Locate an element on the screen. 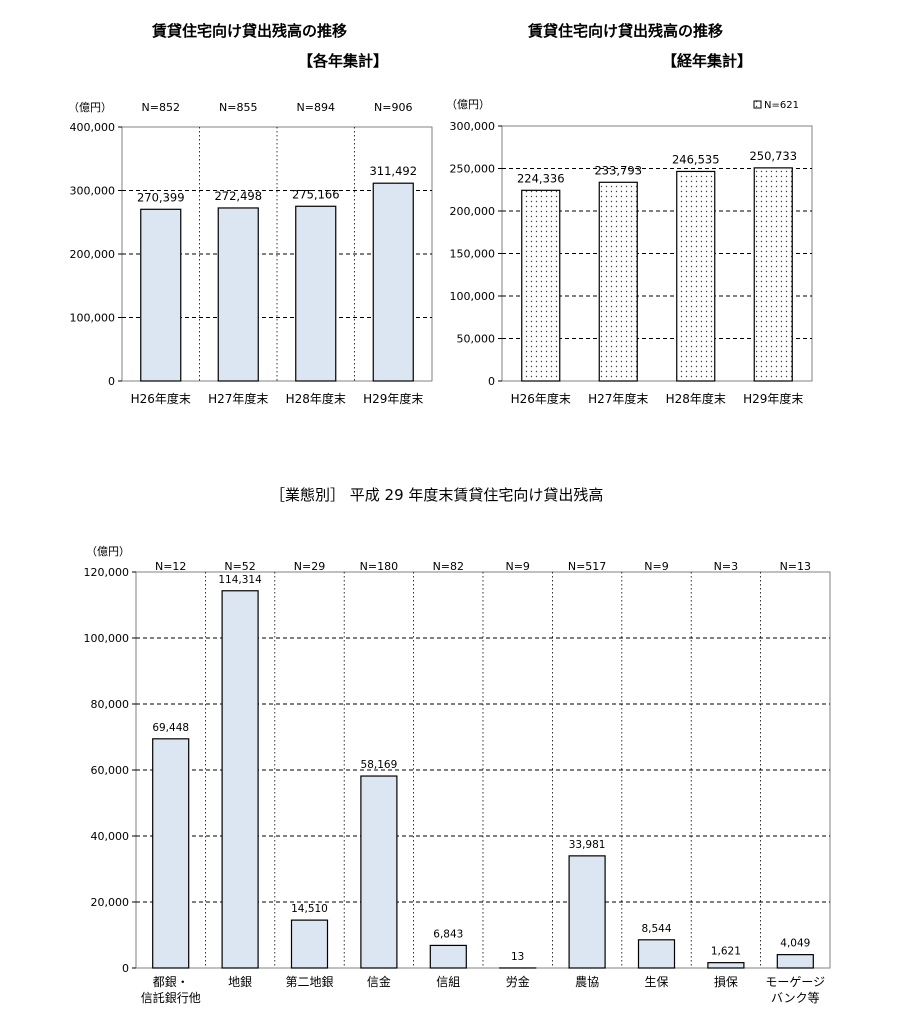 This screenshot has width=914, height=1024. chart1-ytick-label: 100,000 is located at coordinates (93, 318).